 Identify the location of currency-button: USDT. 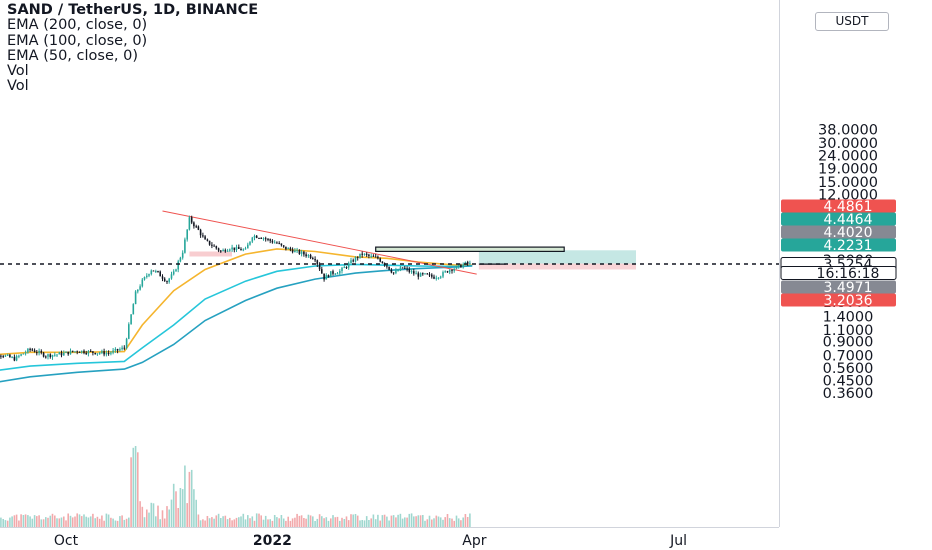
(852, 21).